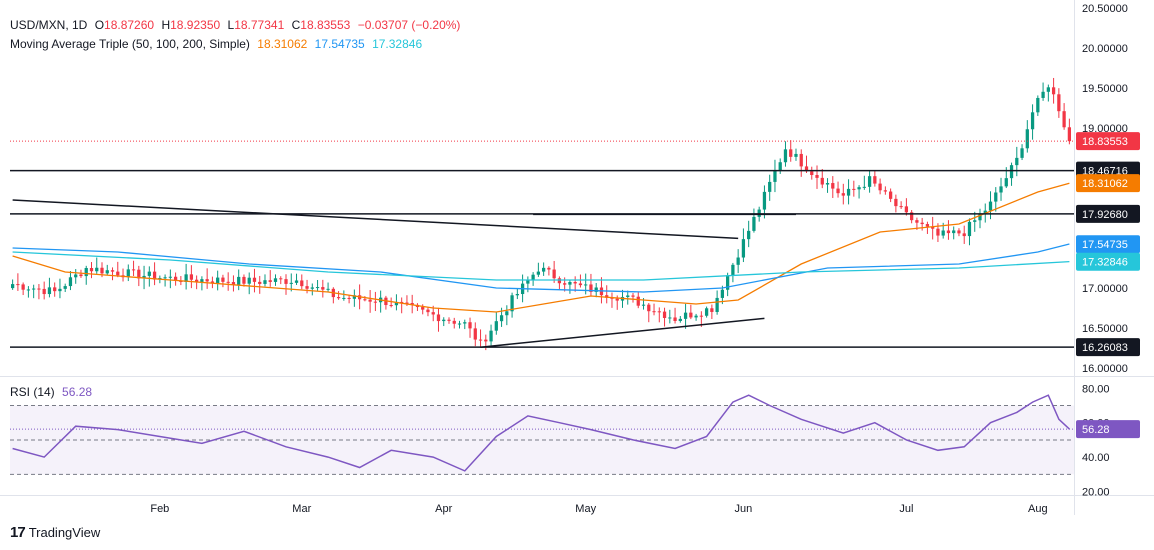 This screenshot has height=550, width=1154. I want to click on rsi-title: RSI (14), so click(32, 392).